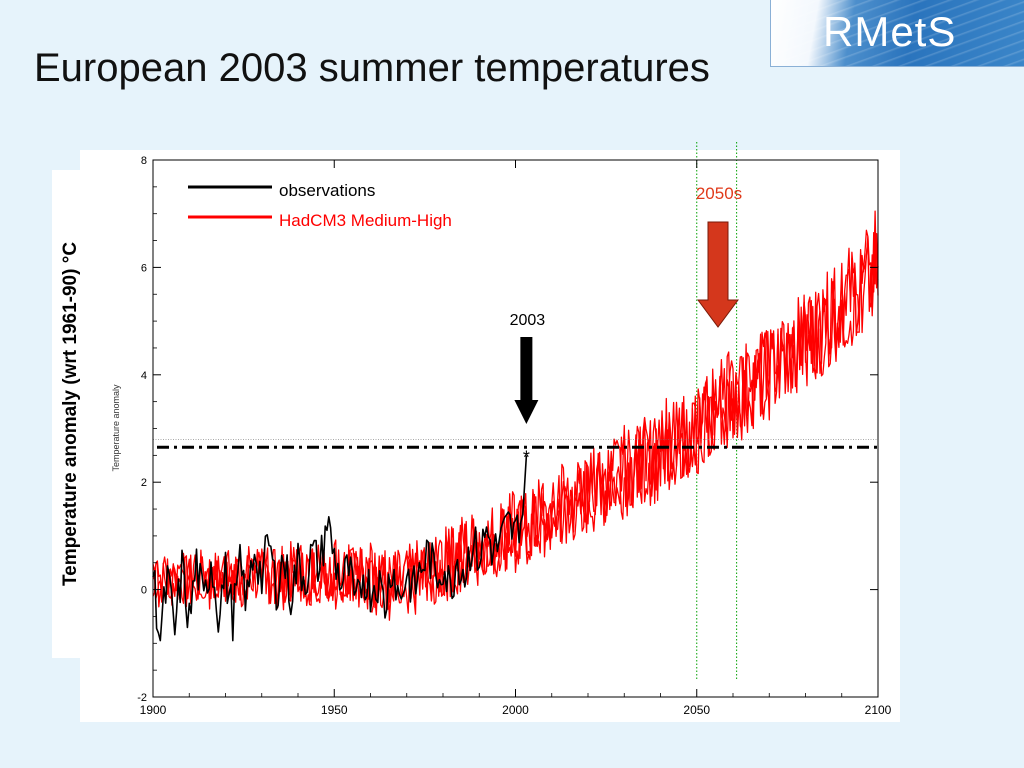 The height and width of the screenshot is (768, 1024). I want to click on y-tick-label-2: 2, so click(144, 483).